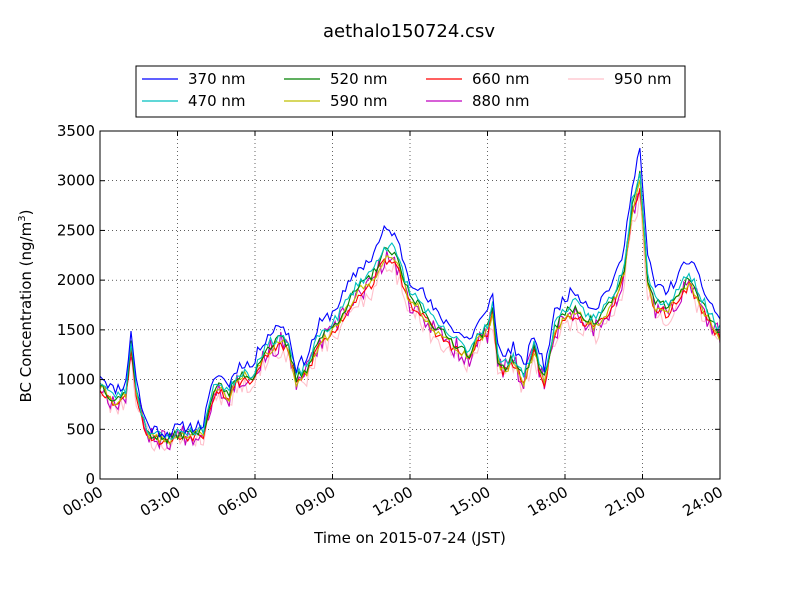 This screenshot has height=600, width=800. What do you see at coordinates (217, 101) in the screenshot?
I see `legend-label: 470 nm` at bounding box center [217, 101].